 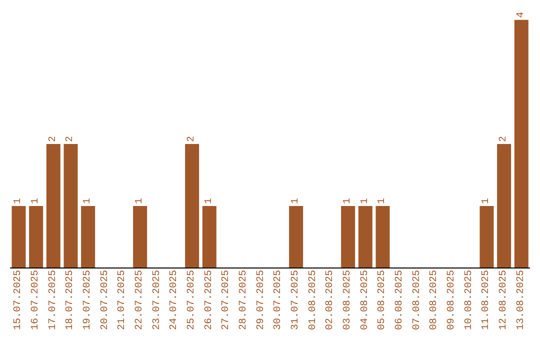 I want to click on x-tick-label: 13.08.2025, so click(x=521, y=300).